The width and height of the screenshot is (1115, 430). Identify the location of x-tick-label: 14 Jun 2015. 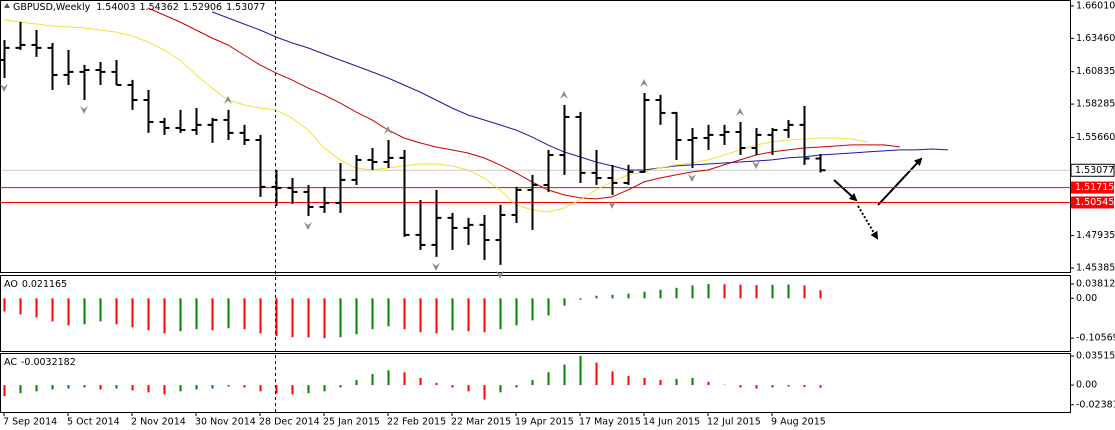
(671, 422).